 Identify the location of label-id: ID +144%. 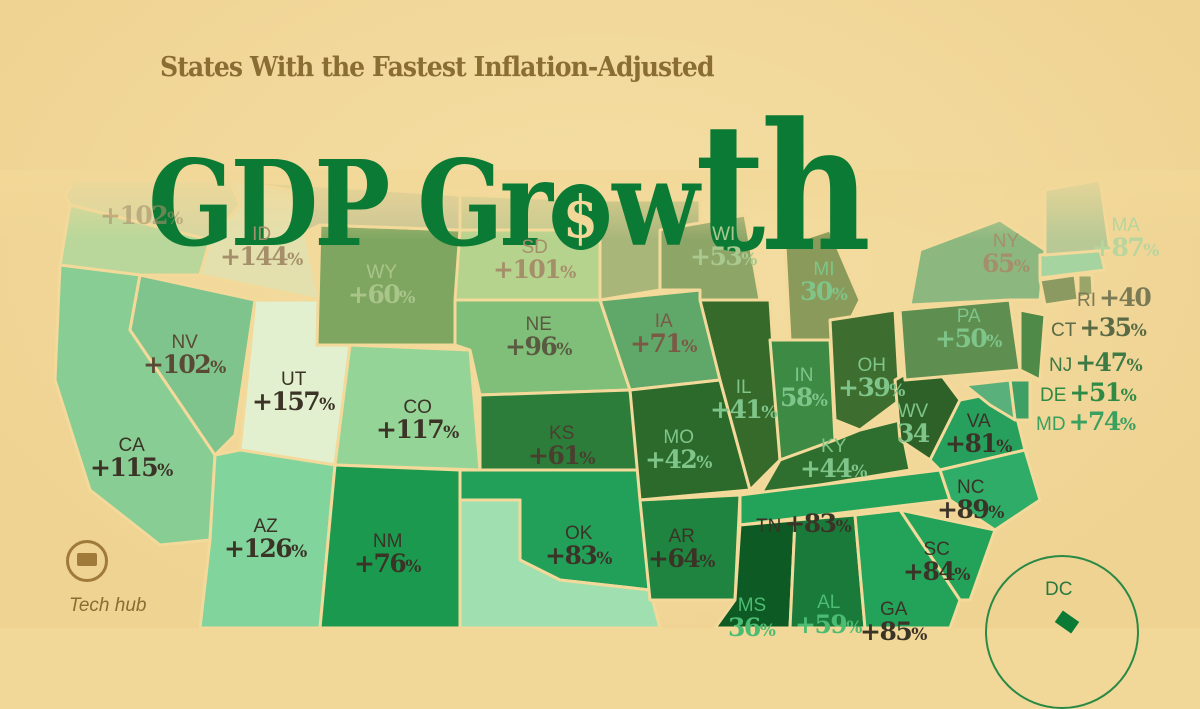
(262, 247).